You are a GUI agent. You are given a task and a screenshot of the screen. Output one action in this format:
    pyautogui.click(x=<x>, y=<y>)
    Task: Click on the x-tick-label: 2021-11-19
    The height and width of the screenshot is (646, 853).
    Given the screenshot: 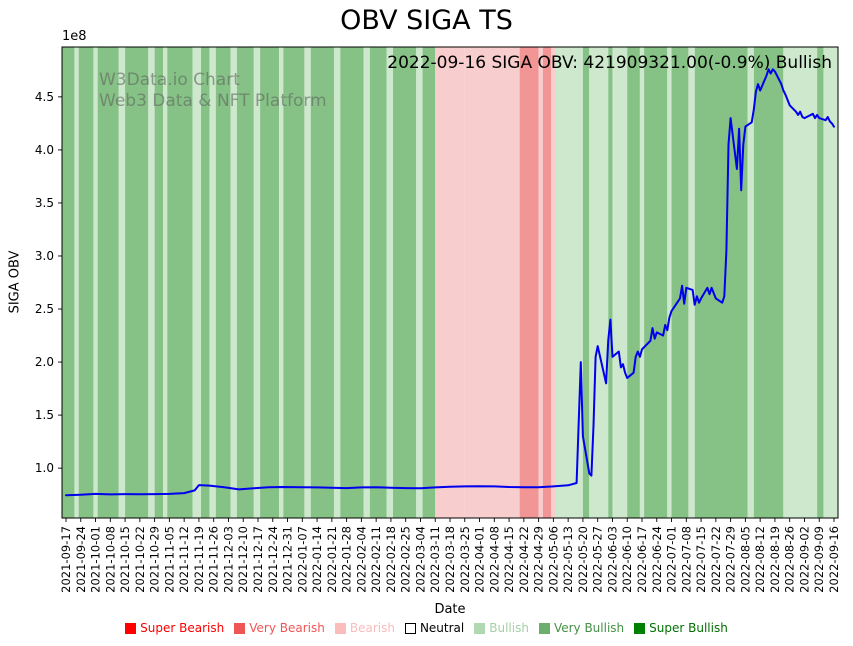 What is the action you would take?
    pyautogui.click(x=199, y=559)
    